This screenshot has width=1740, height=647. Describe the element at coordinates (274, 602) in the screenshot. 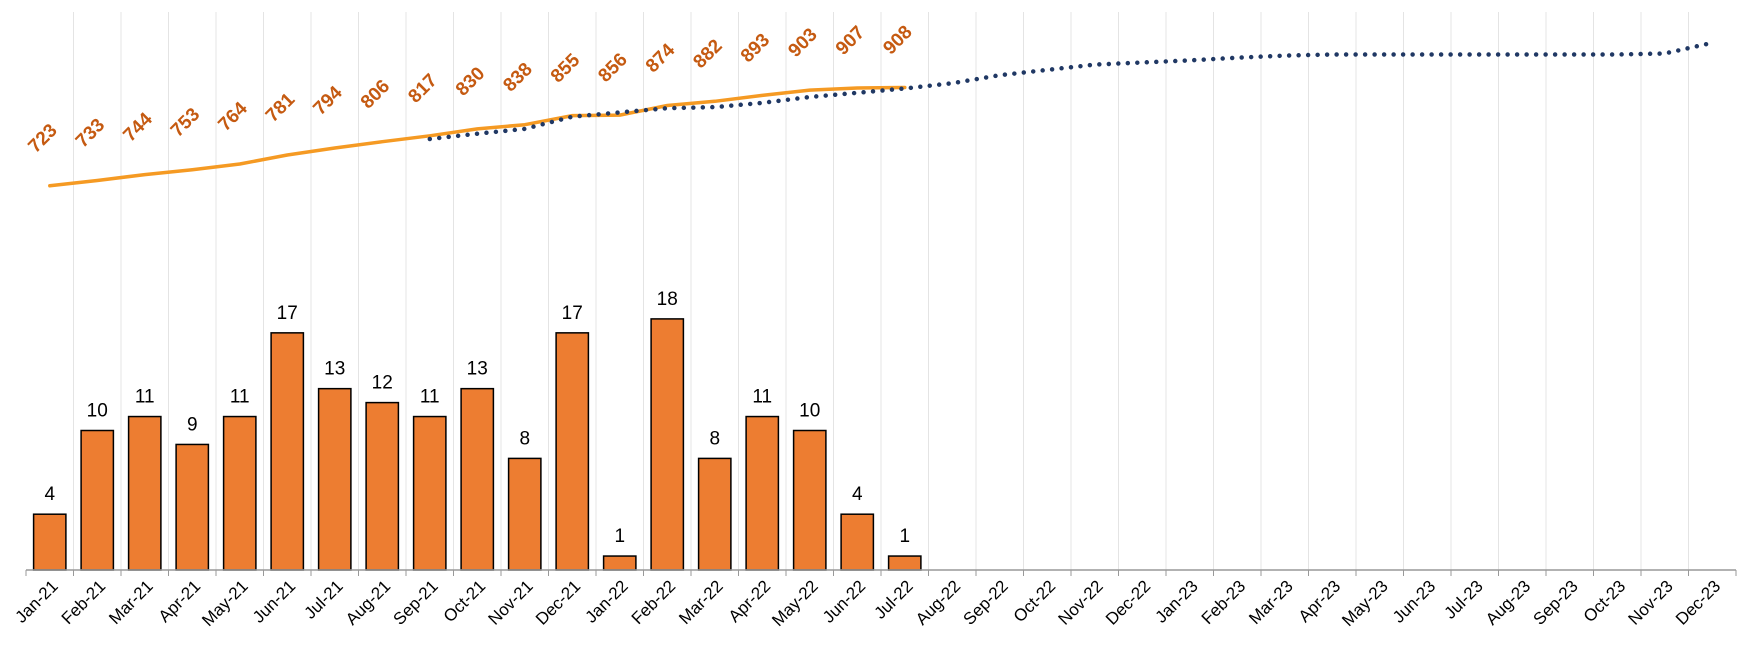

I see `x-tick-label: Jun-21` at that location.